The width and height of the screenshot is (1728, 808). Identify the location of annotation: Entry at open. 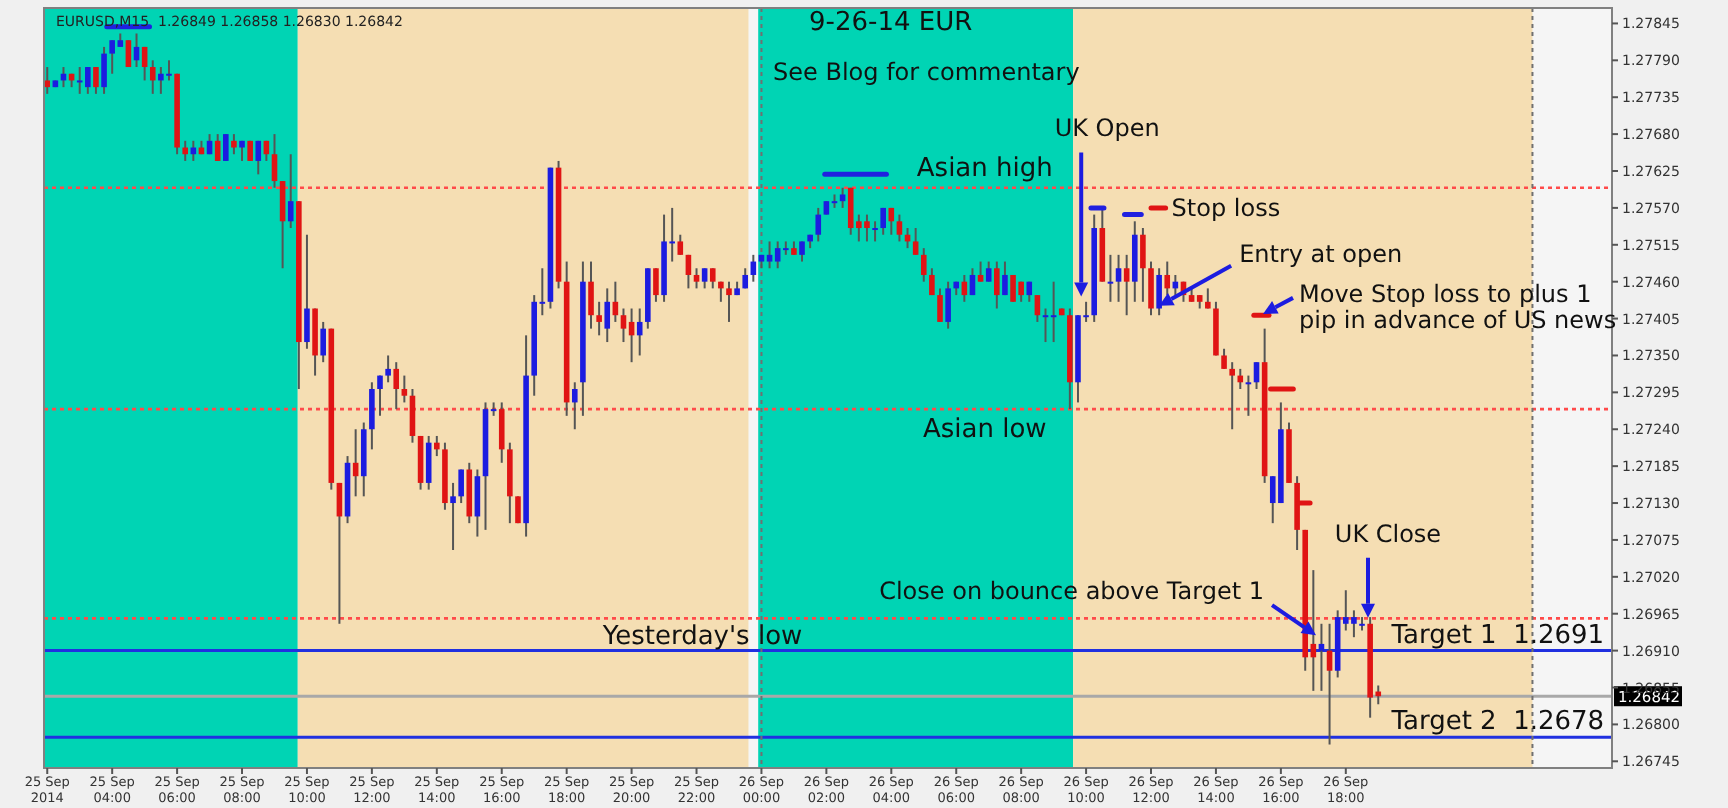
(1321, 253).